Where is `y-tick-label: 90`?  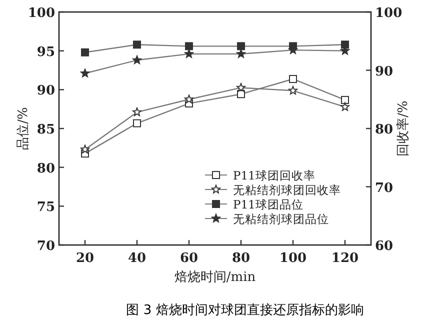
y-tick-label: 90 is located at coordinates (45, 91).